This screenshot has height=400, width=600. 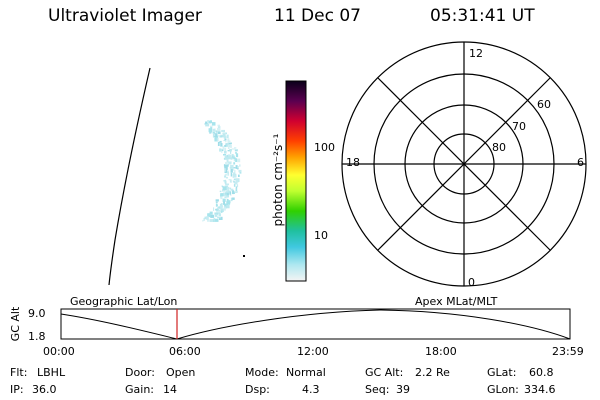 I want to click on altitude-axis-label: GC Alt, so click(x=15, y=324).